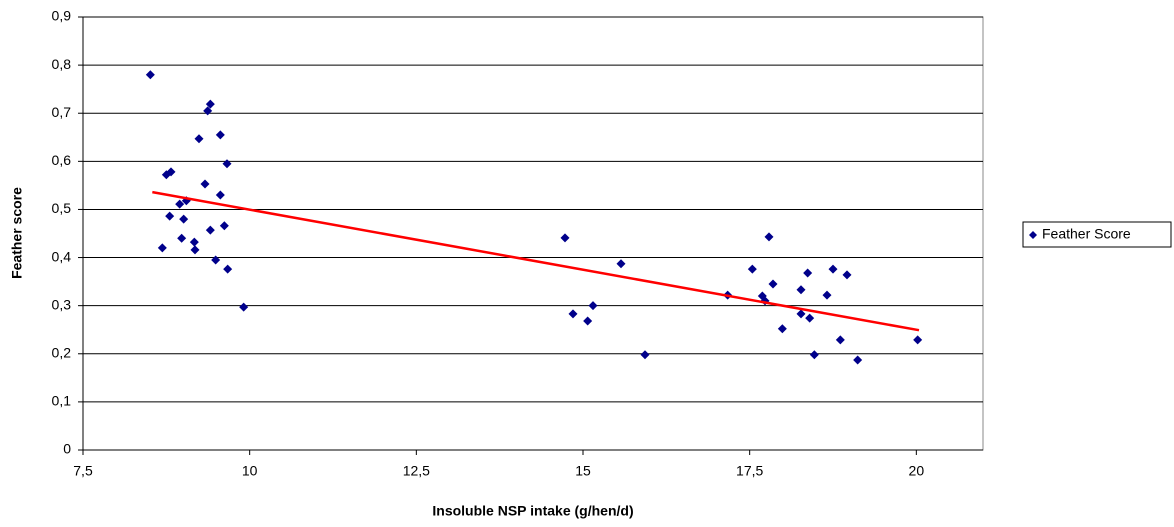  Describe the element at coordinates (62, 208) in the screenshot. I see `y-tick-label: 0,5` at that location.